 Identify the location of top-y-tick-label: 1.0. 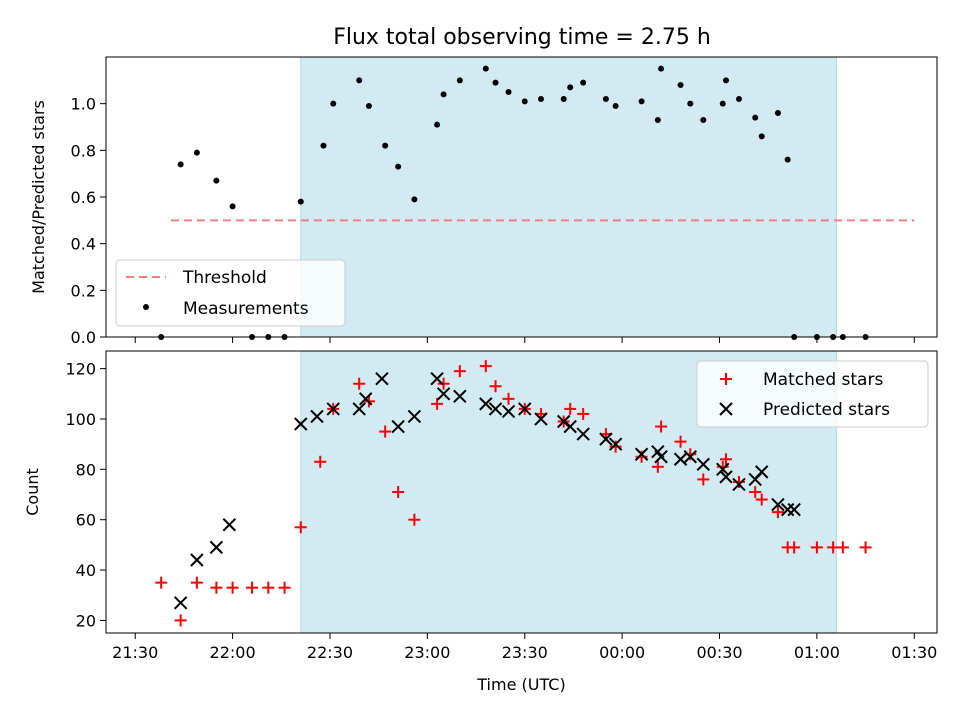
(83, 104).